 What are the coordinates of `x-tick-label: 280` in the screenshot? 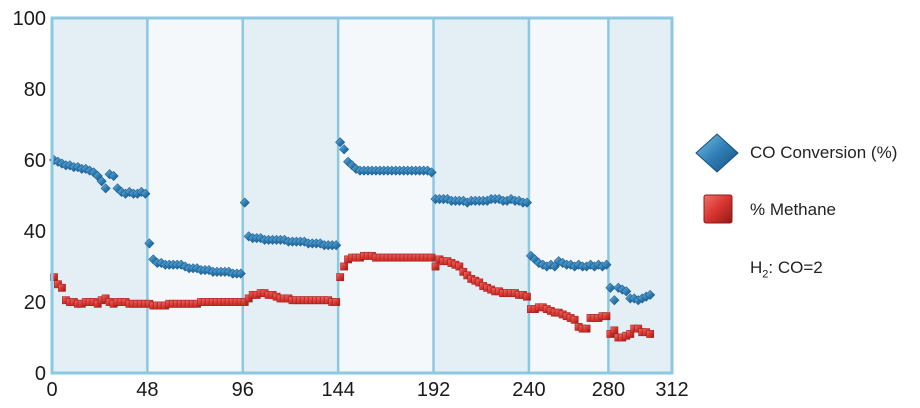 It's located at (608, 390).